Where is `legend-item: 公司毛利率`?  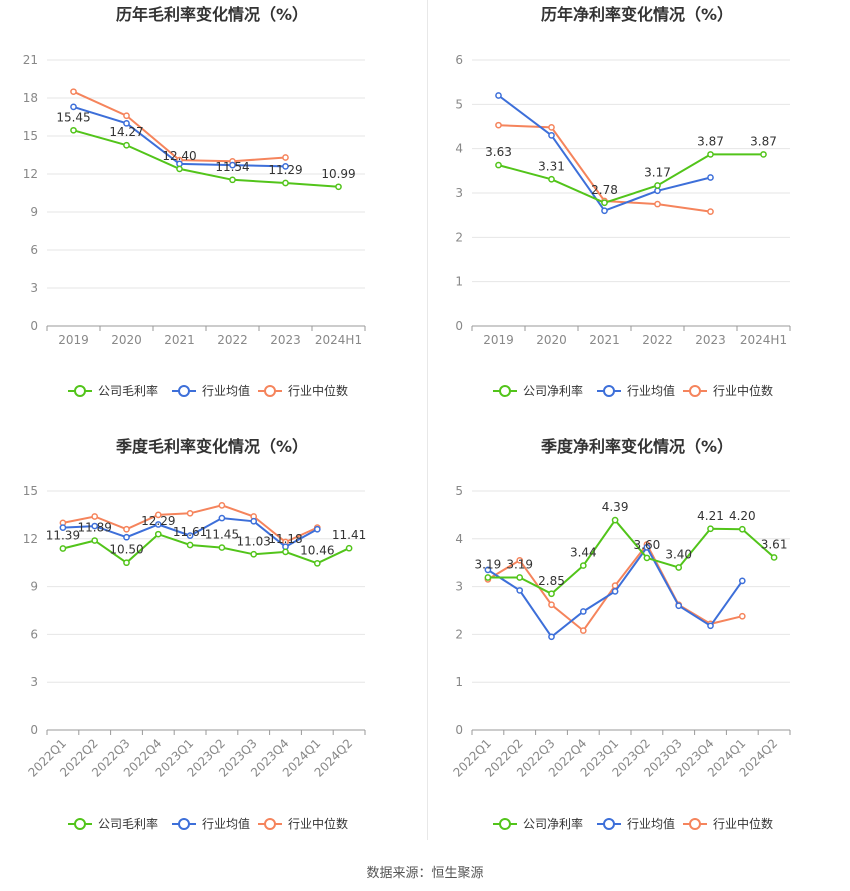
legend-item: 公司毛利率 is located at coordinates (113, 390).